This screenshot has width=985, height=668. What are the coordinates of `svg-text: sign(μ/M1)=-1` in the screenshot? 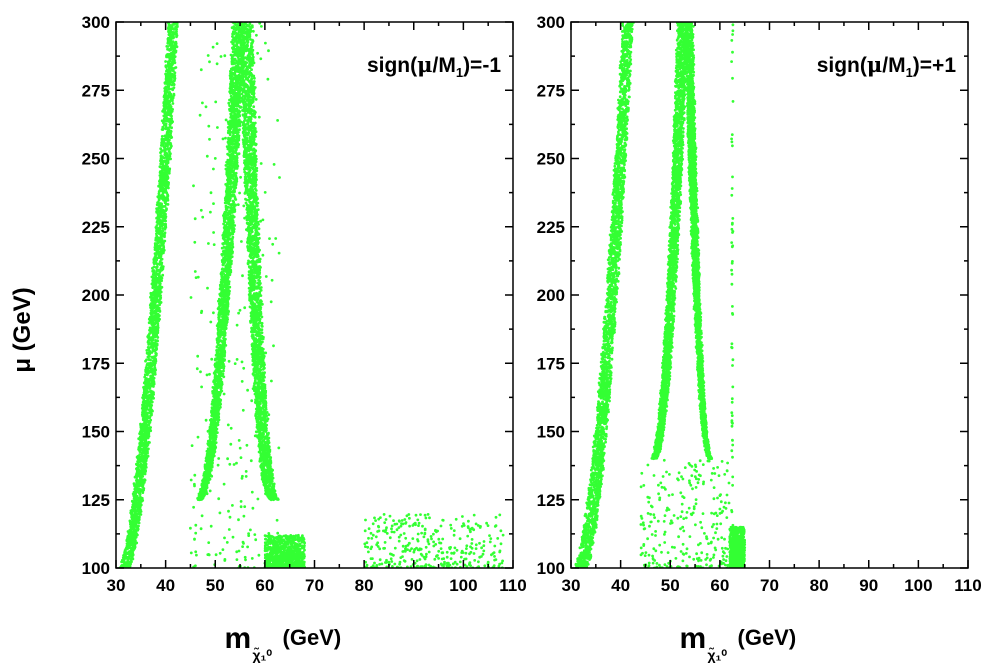 It's located at (434, 66).